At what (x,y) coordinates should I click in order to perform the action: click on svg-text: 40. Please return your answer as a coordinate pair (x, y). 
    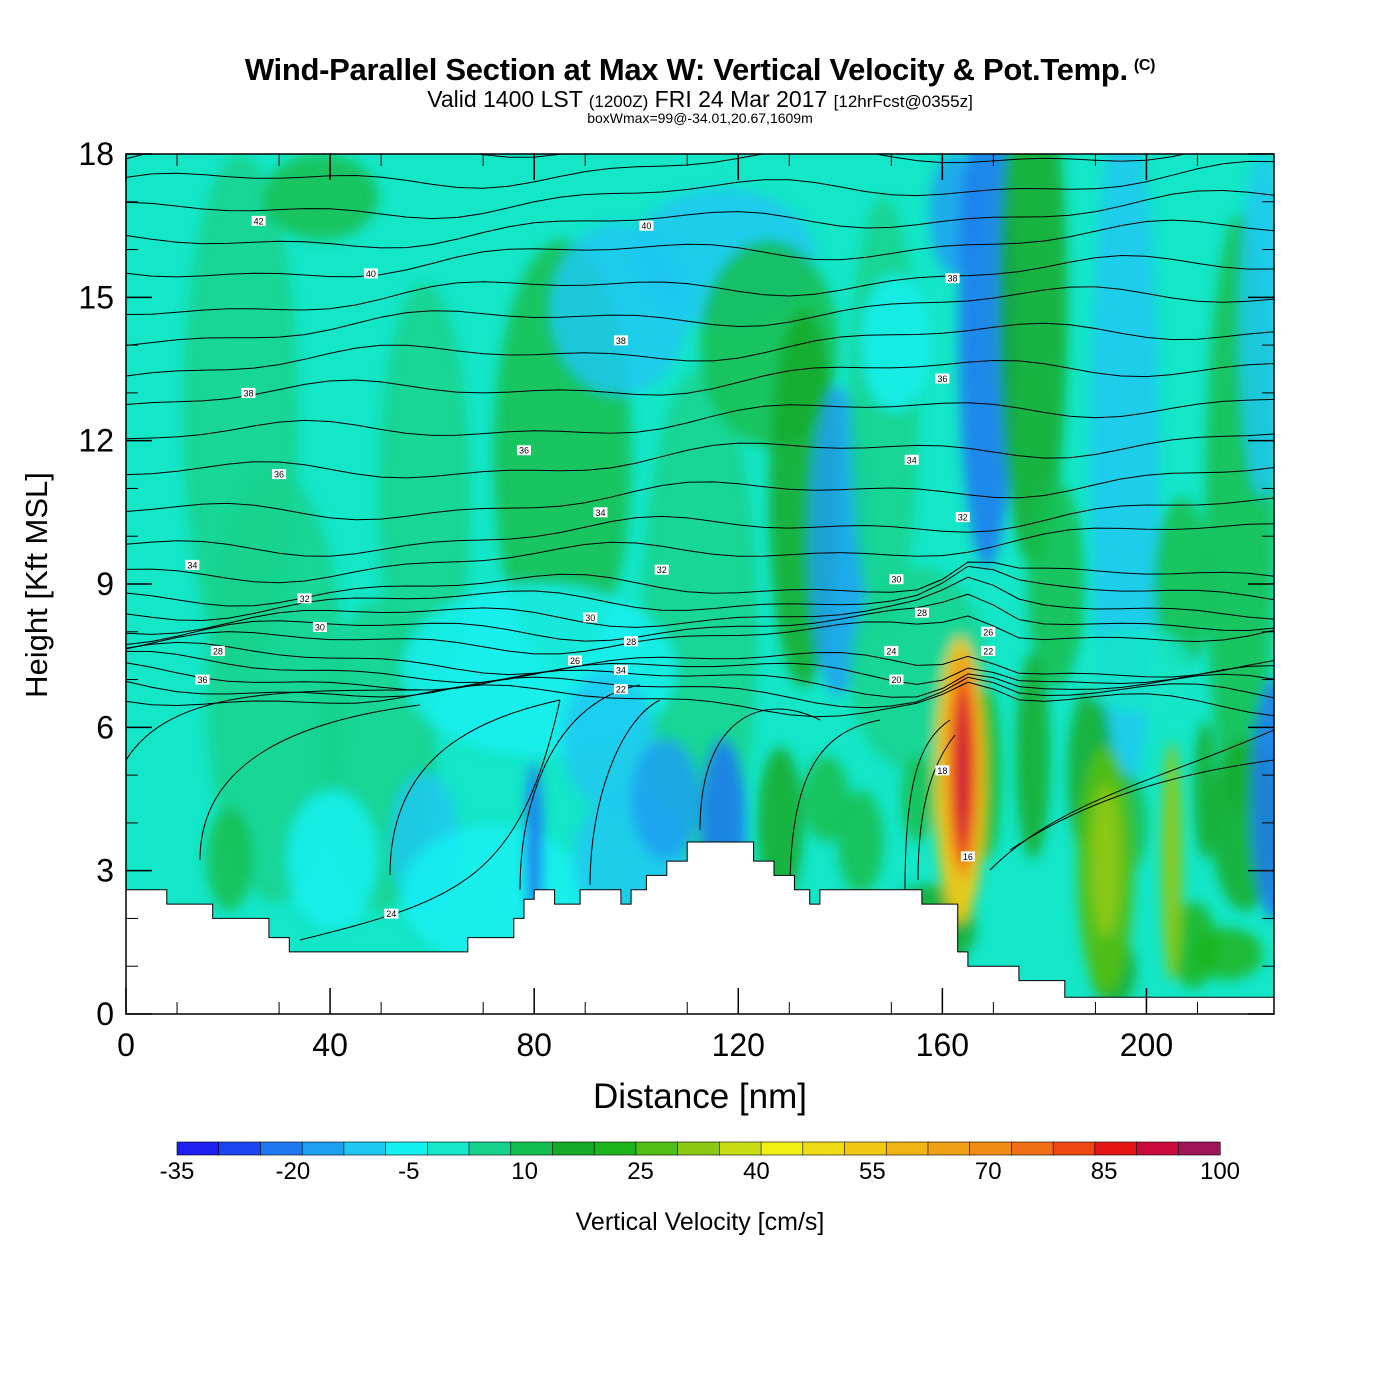
    Looking at the image, I should click on (371, 274).